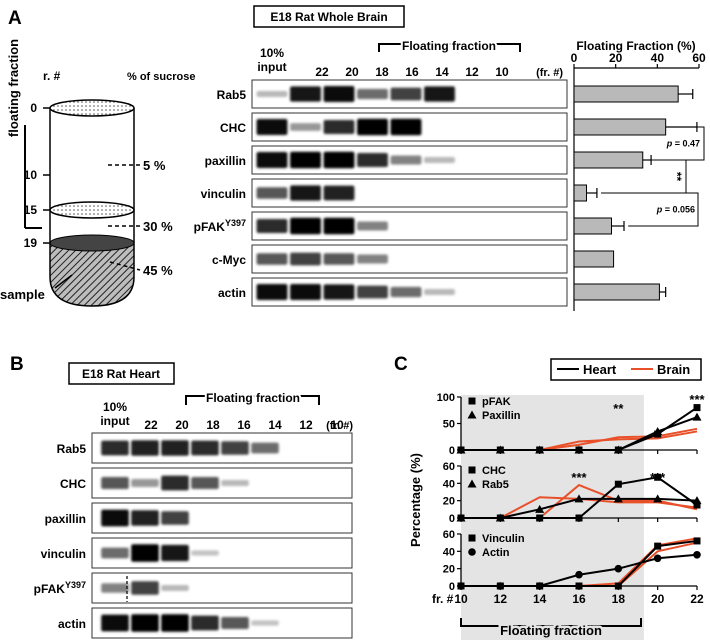 The image size is (710, 643). What do you see at coordinates (650, 209) in the screenshot?
I see `sig-bracket-vinculin-pfak` at bounding box center [650, 209].